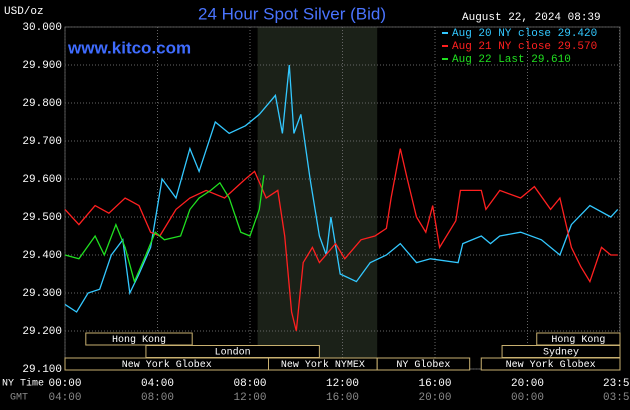 Image resolution: width=630 pixels, height=410 pixels. Describe the element at coordinates (434, 398) in the screenshot. I see `x2-tick-label: 20:00` at that location.